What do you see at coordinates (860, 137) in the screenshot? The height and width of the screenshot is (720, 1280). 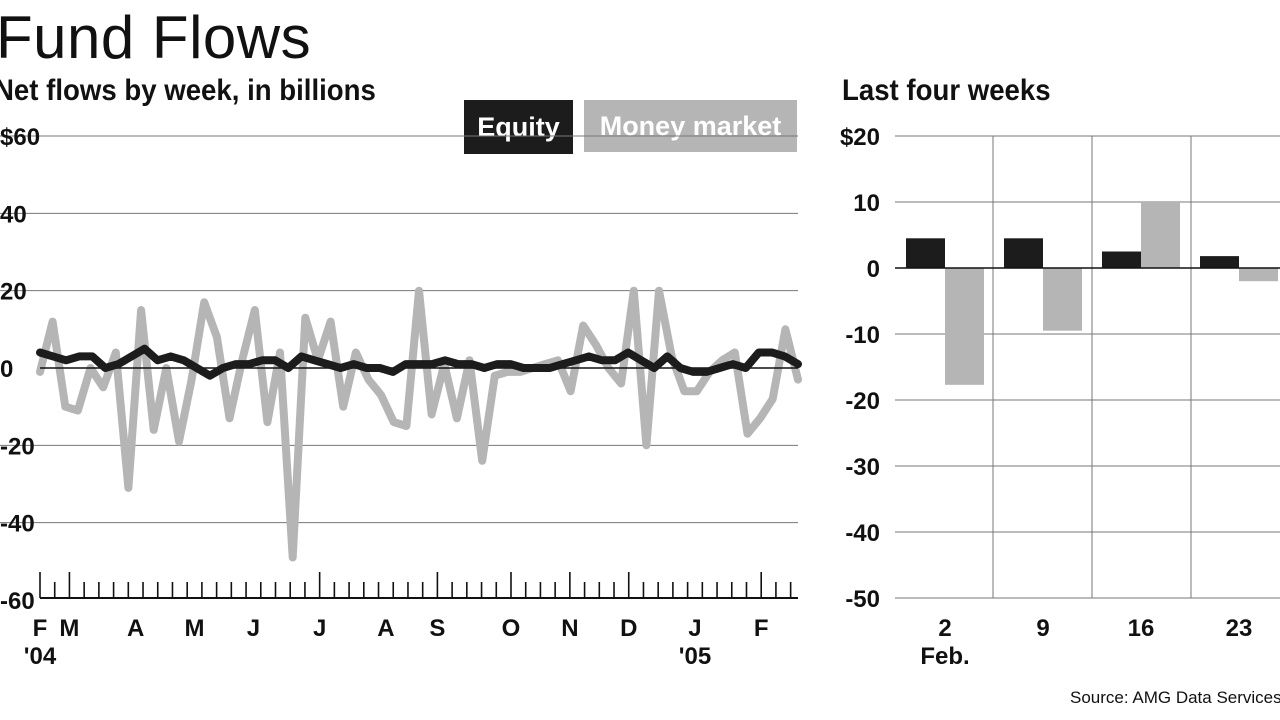 I see `y-tick-label: $20` at bounding box center [860, 137].